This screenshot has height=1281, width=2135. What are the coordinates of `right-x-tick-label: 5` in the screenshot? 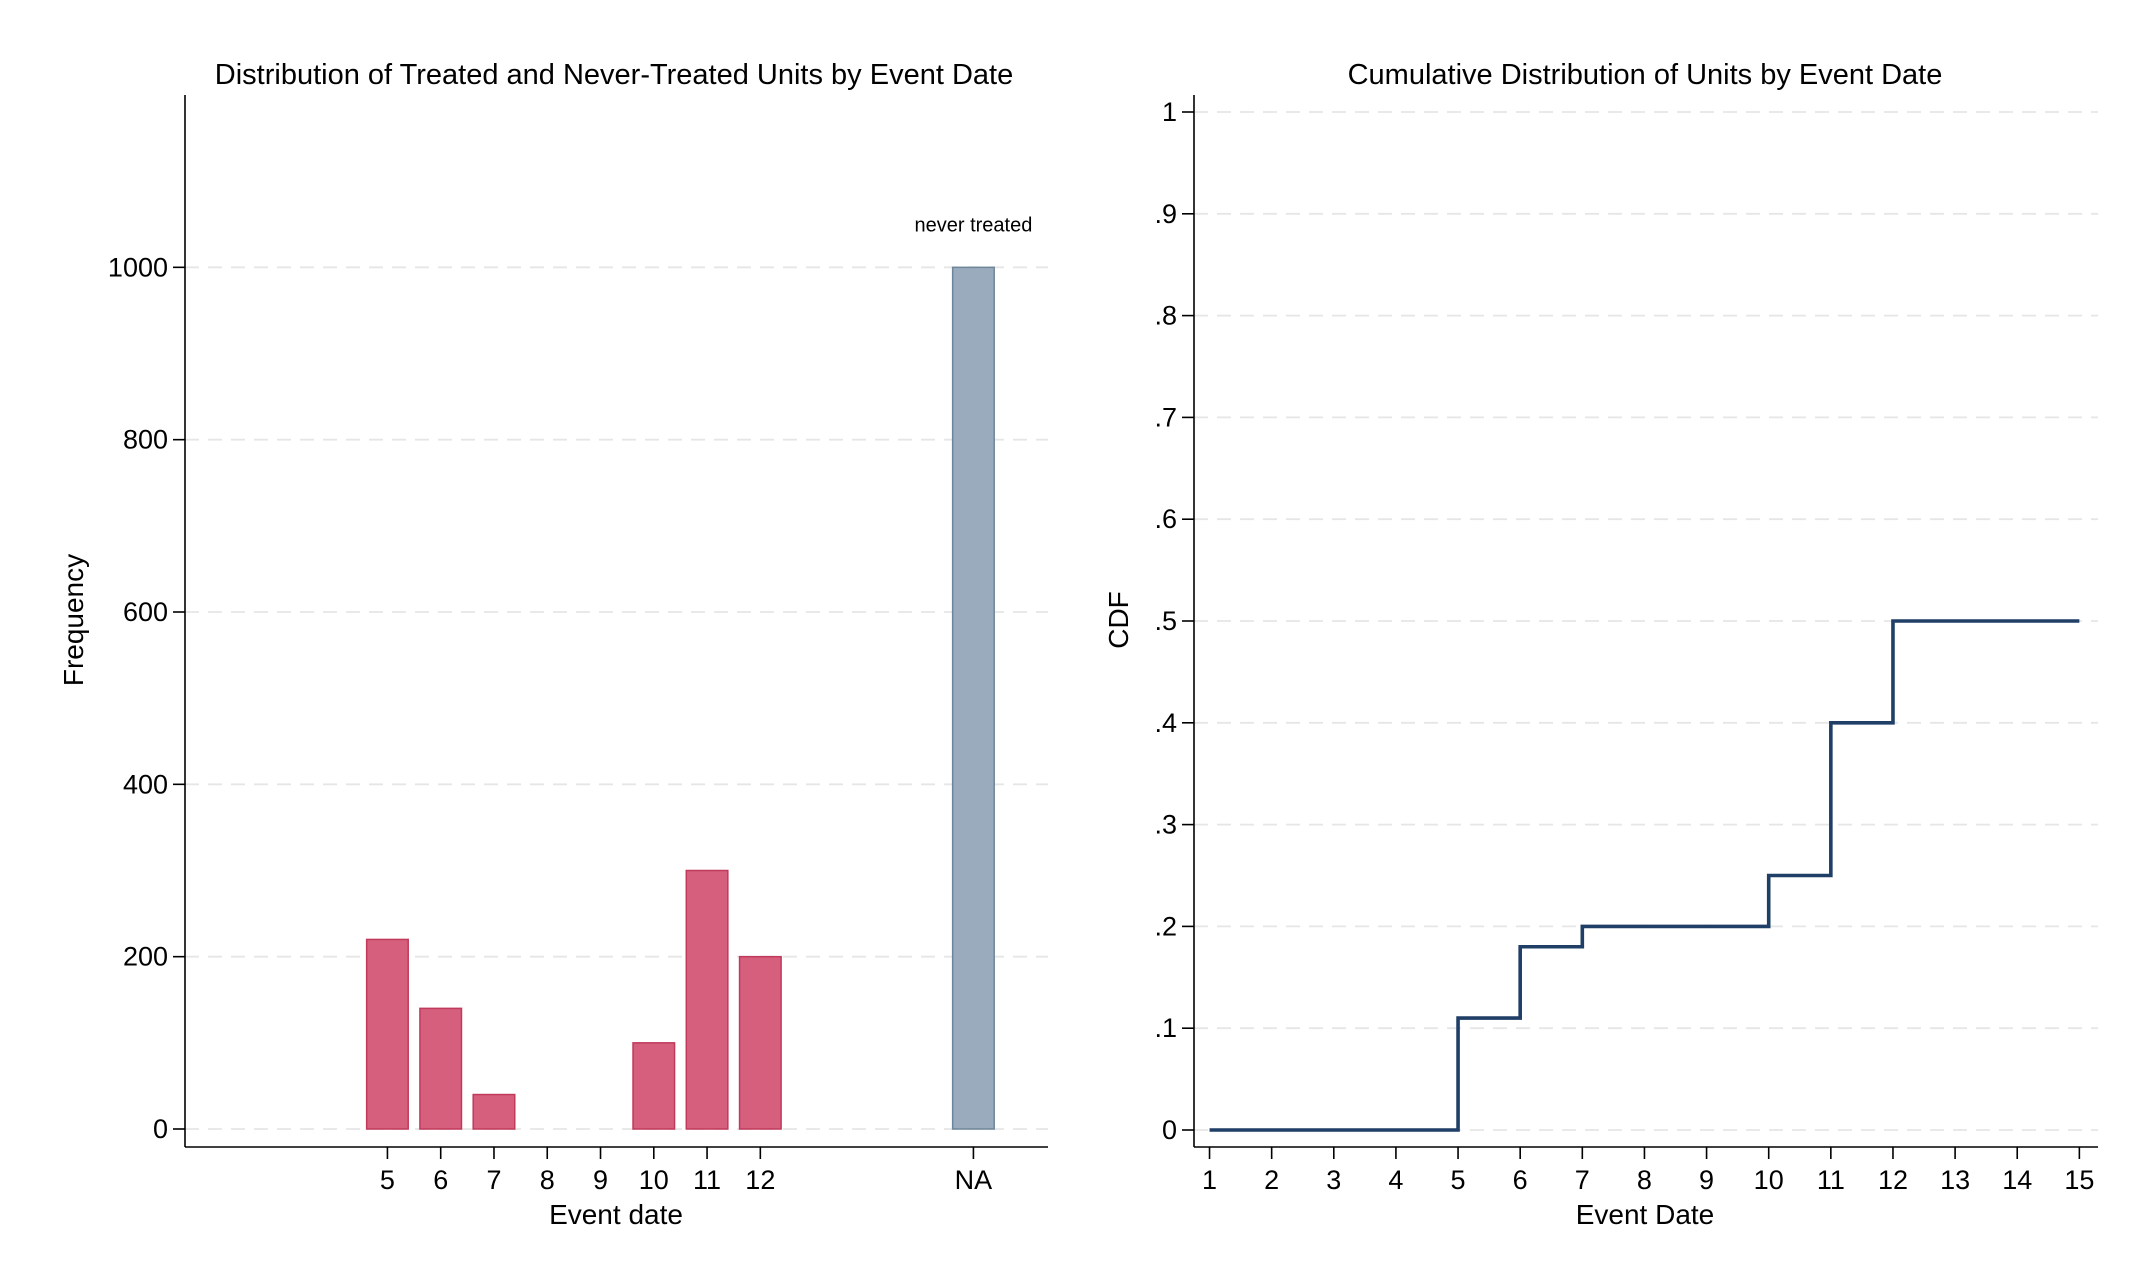 It's located at (1458, 1180).